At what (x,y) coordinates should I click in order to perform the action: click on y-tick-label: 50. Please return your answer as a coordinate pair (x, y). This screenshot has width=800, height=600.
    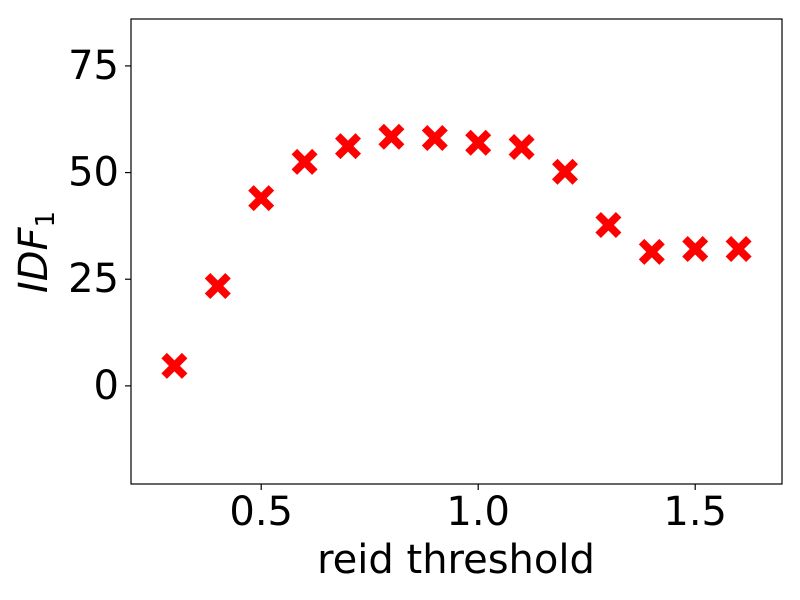
    Looking at the image, I should click on (93, 173).